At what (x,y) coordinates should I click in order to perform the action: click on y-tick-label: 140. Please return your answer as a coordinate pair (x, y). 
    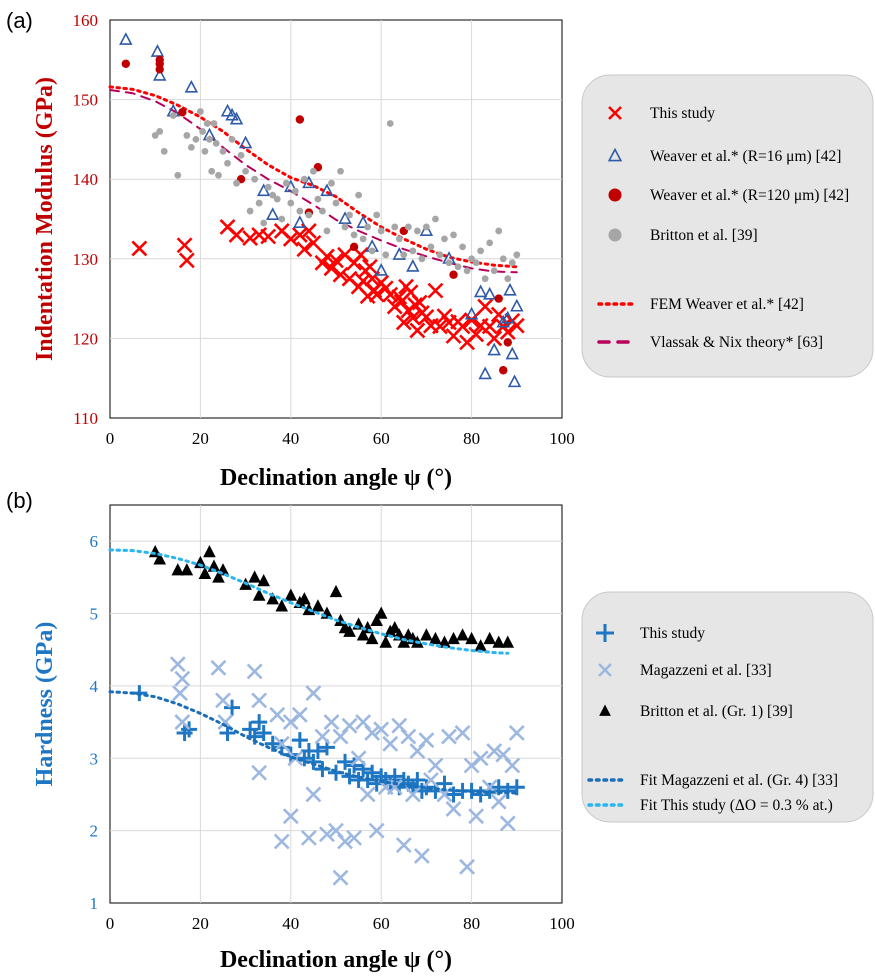
    Looking at the image, I should click on (86, 179).